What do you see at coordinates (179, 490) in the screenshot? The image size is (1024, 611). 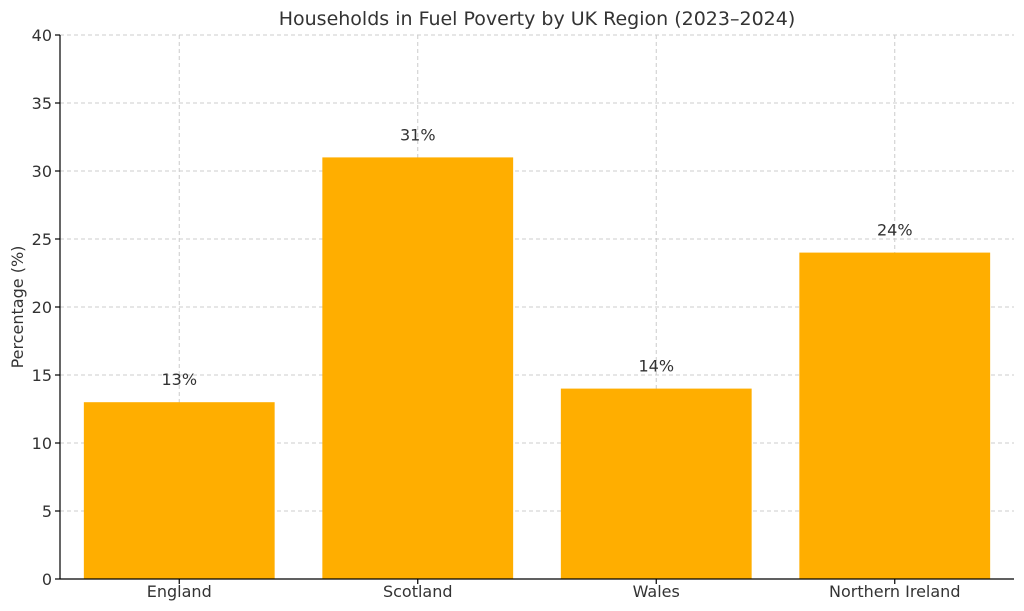 I see `bar-england` at bounding box center [179, 490].